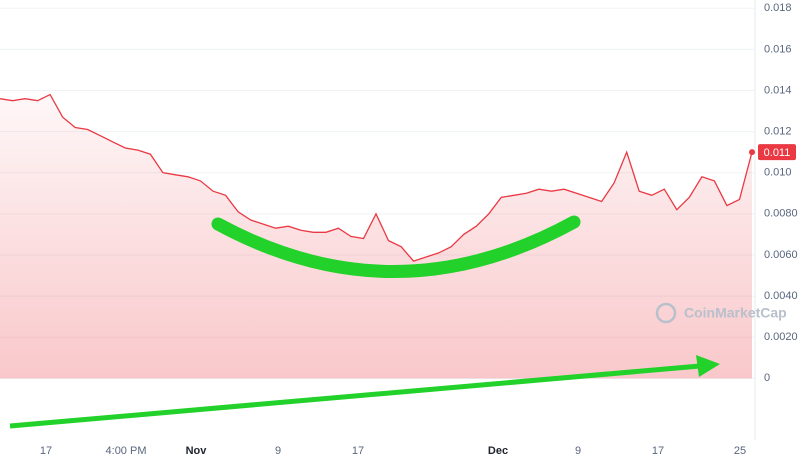 This screenshot has width=800, height=463. I want to click on annotation-curve, so click(396, 246).